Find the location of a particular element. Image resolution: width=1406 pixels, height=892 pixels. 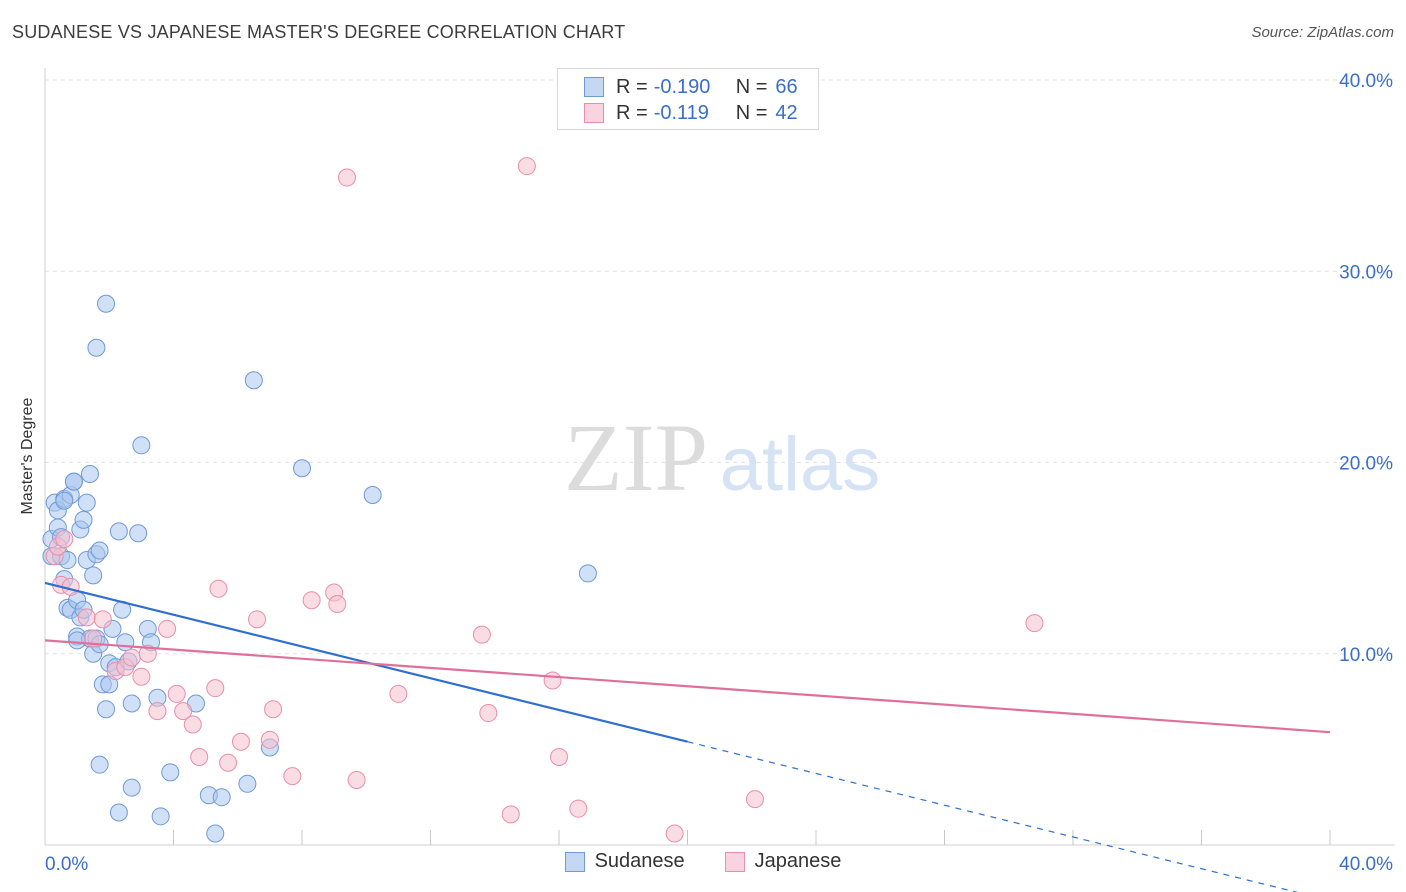

source-label: Source: ZipAtlas.com is located at coordinates (1322, 32).